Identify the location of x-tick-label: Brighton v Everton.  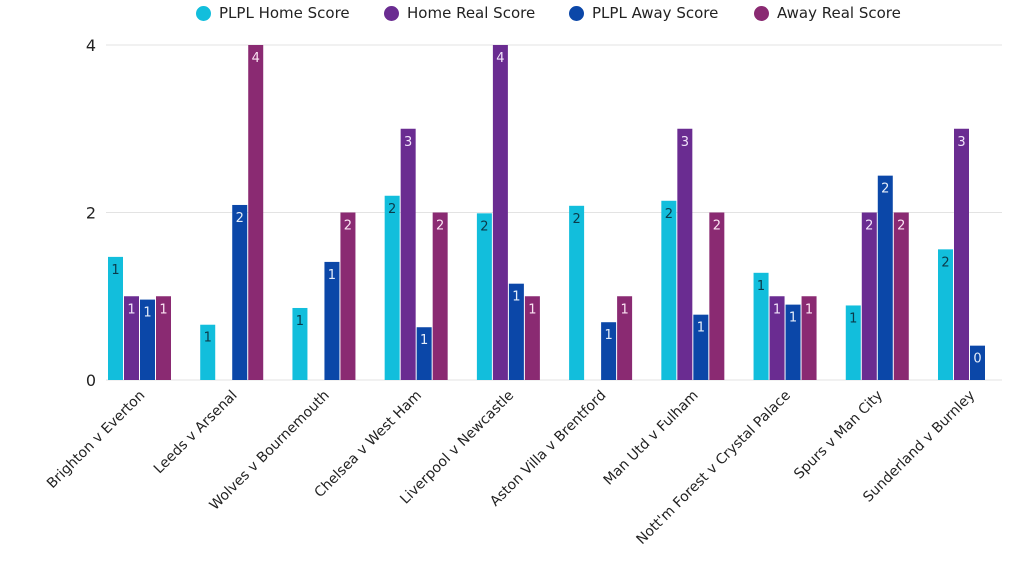
(96, 440).